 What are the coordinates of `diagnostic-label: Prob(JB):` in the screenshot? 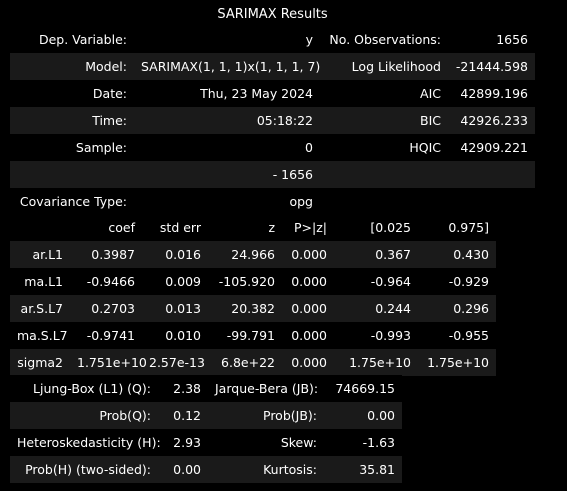 It's located at (266, 415).